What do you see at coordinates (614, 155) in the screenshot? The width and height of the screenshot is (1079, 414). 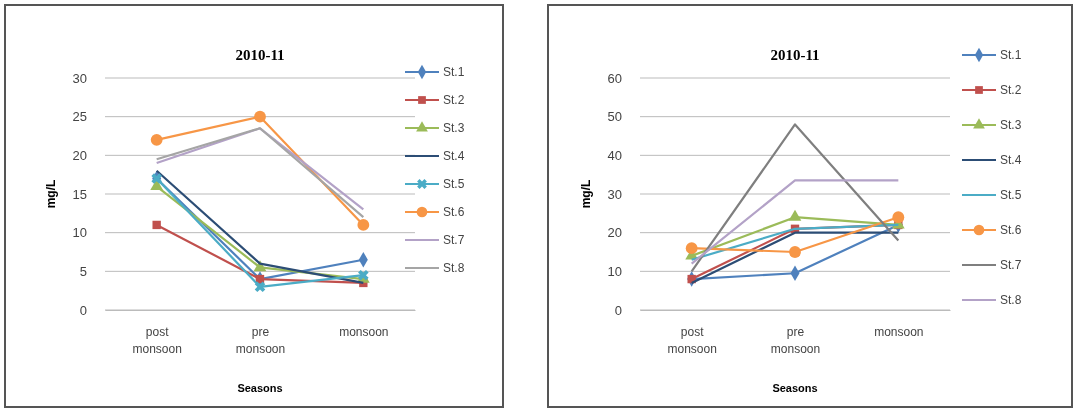 I see `y-tick-label: 40` at bounding box center [614, 155].